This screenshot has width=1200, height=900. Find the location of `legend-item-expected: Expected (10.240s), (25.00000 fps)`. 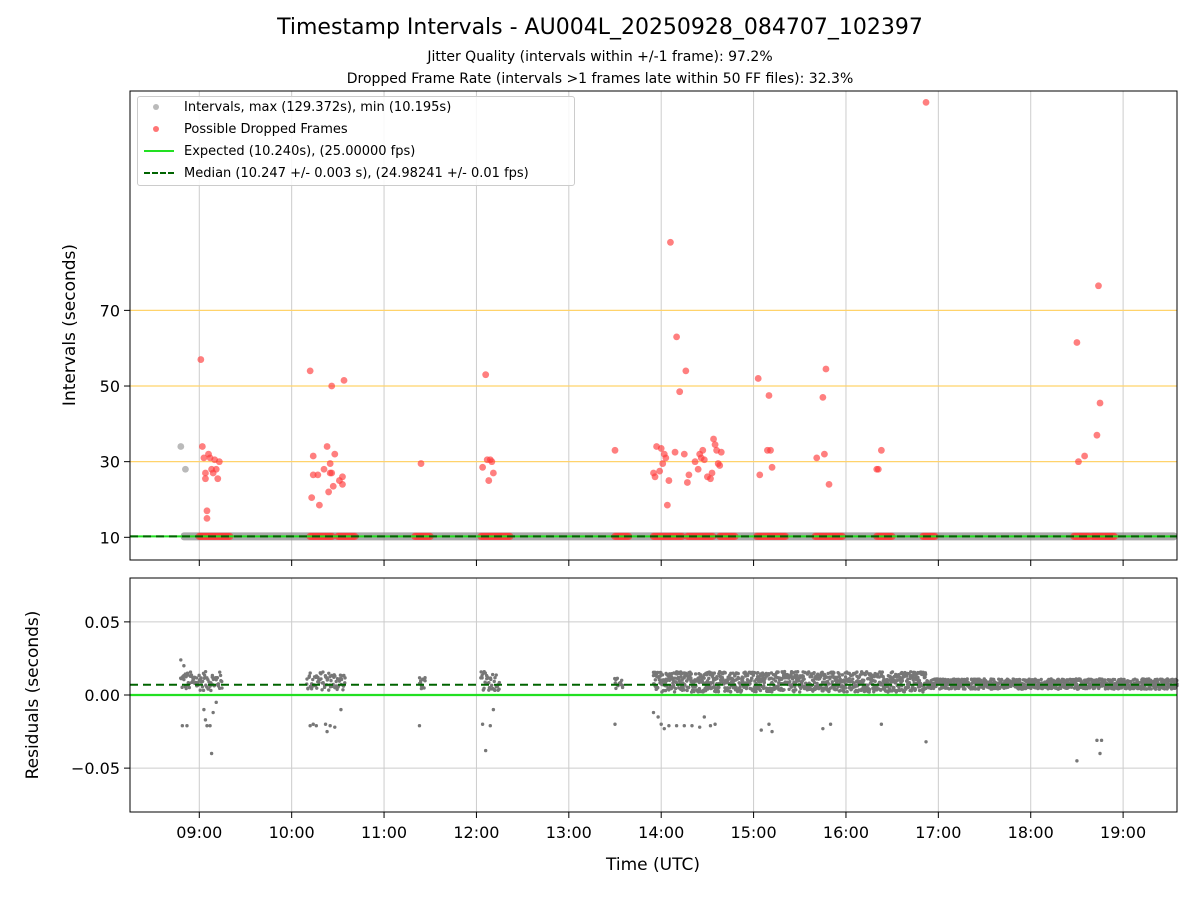

legend-item-expected: Expected (10.240s), (25.00000 fps) is located at coordinates (276, 151).